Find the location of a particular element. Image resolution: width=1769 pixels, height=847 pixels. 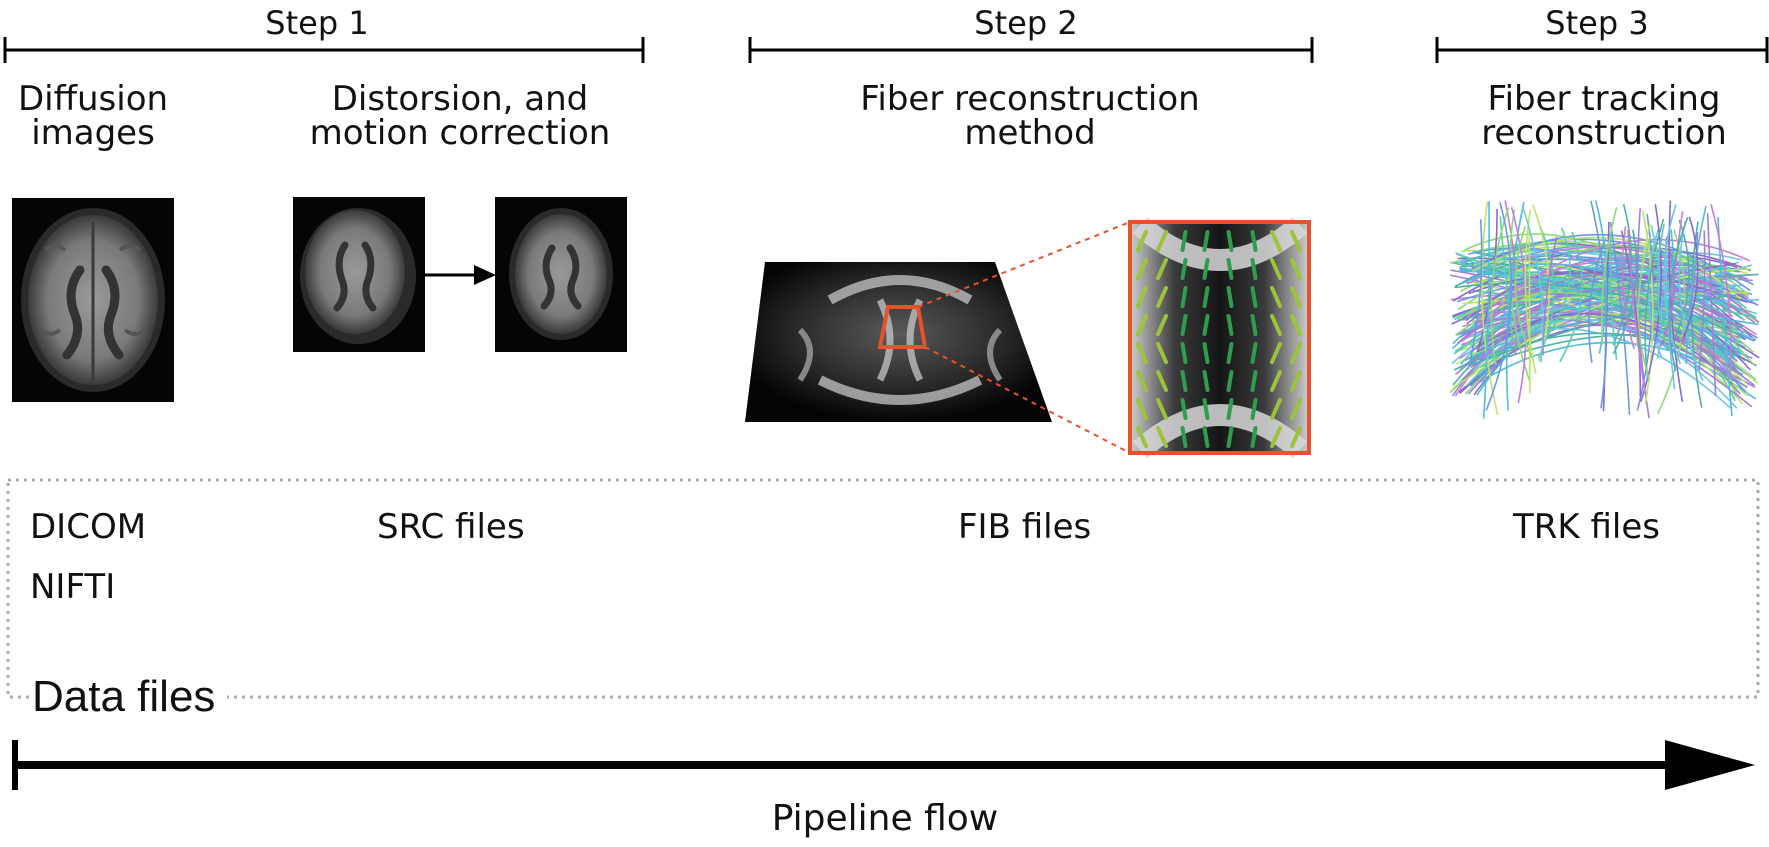

diffusion-brain-image is located at coordinates (93, 300).